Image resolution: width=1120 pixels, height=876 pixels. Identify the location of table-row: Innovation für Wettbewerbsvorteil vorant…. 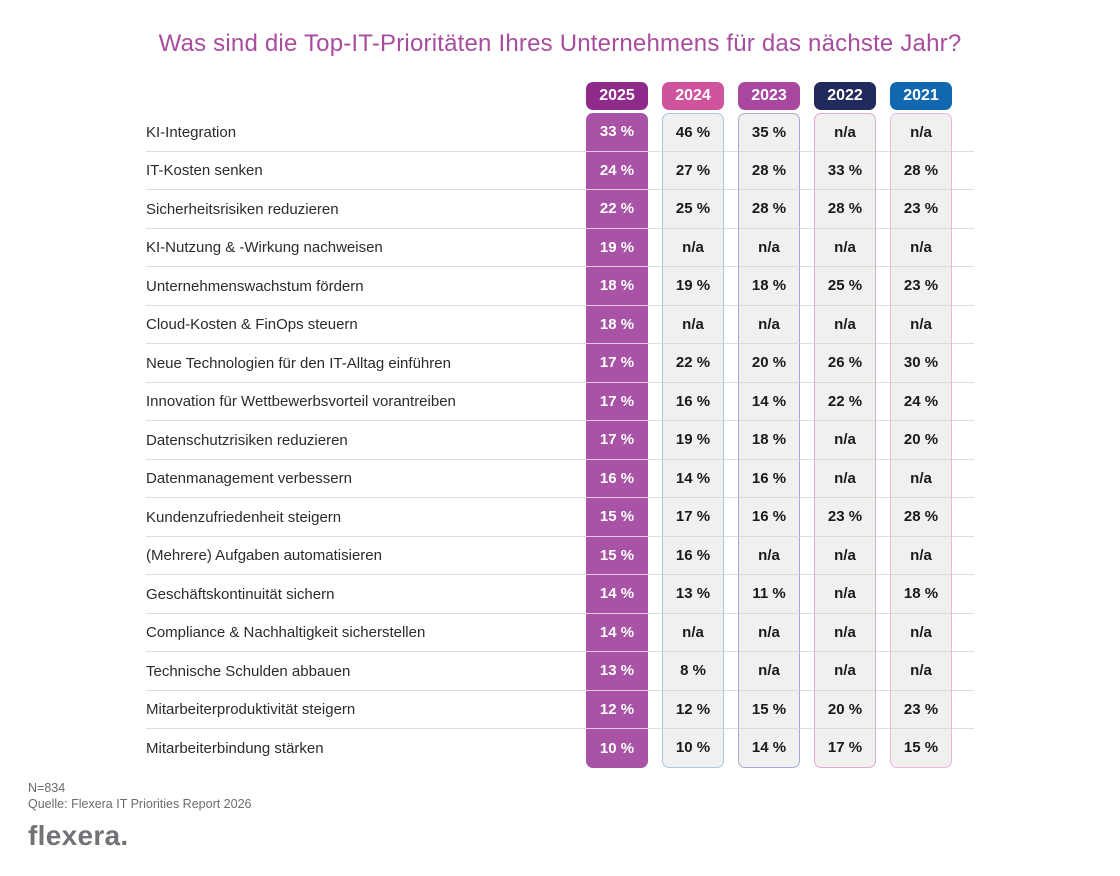
(560, 401).